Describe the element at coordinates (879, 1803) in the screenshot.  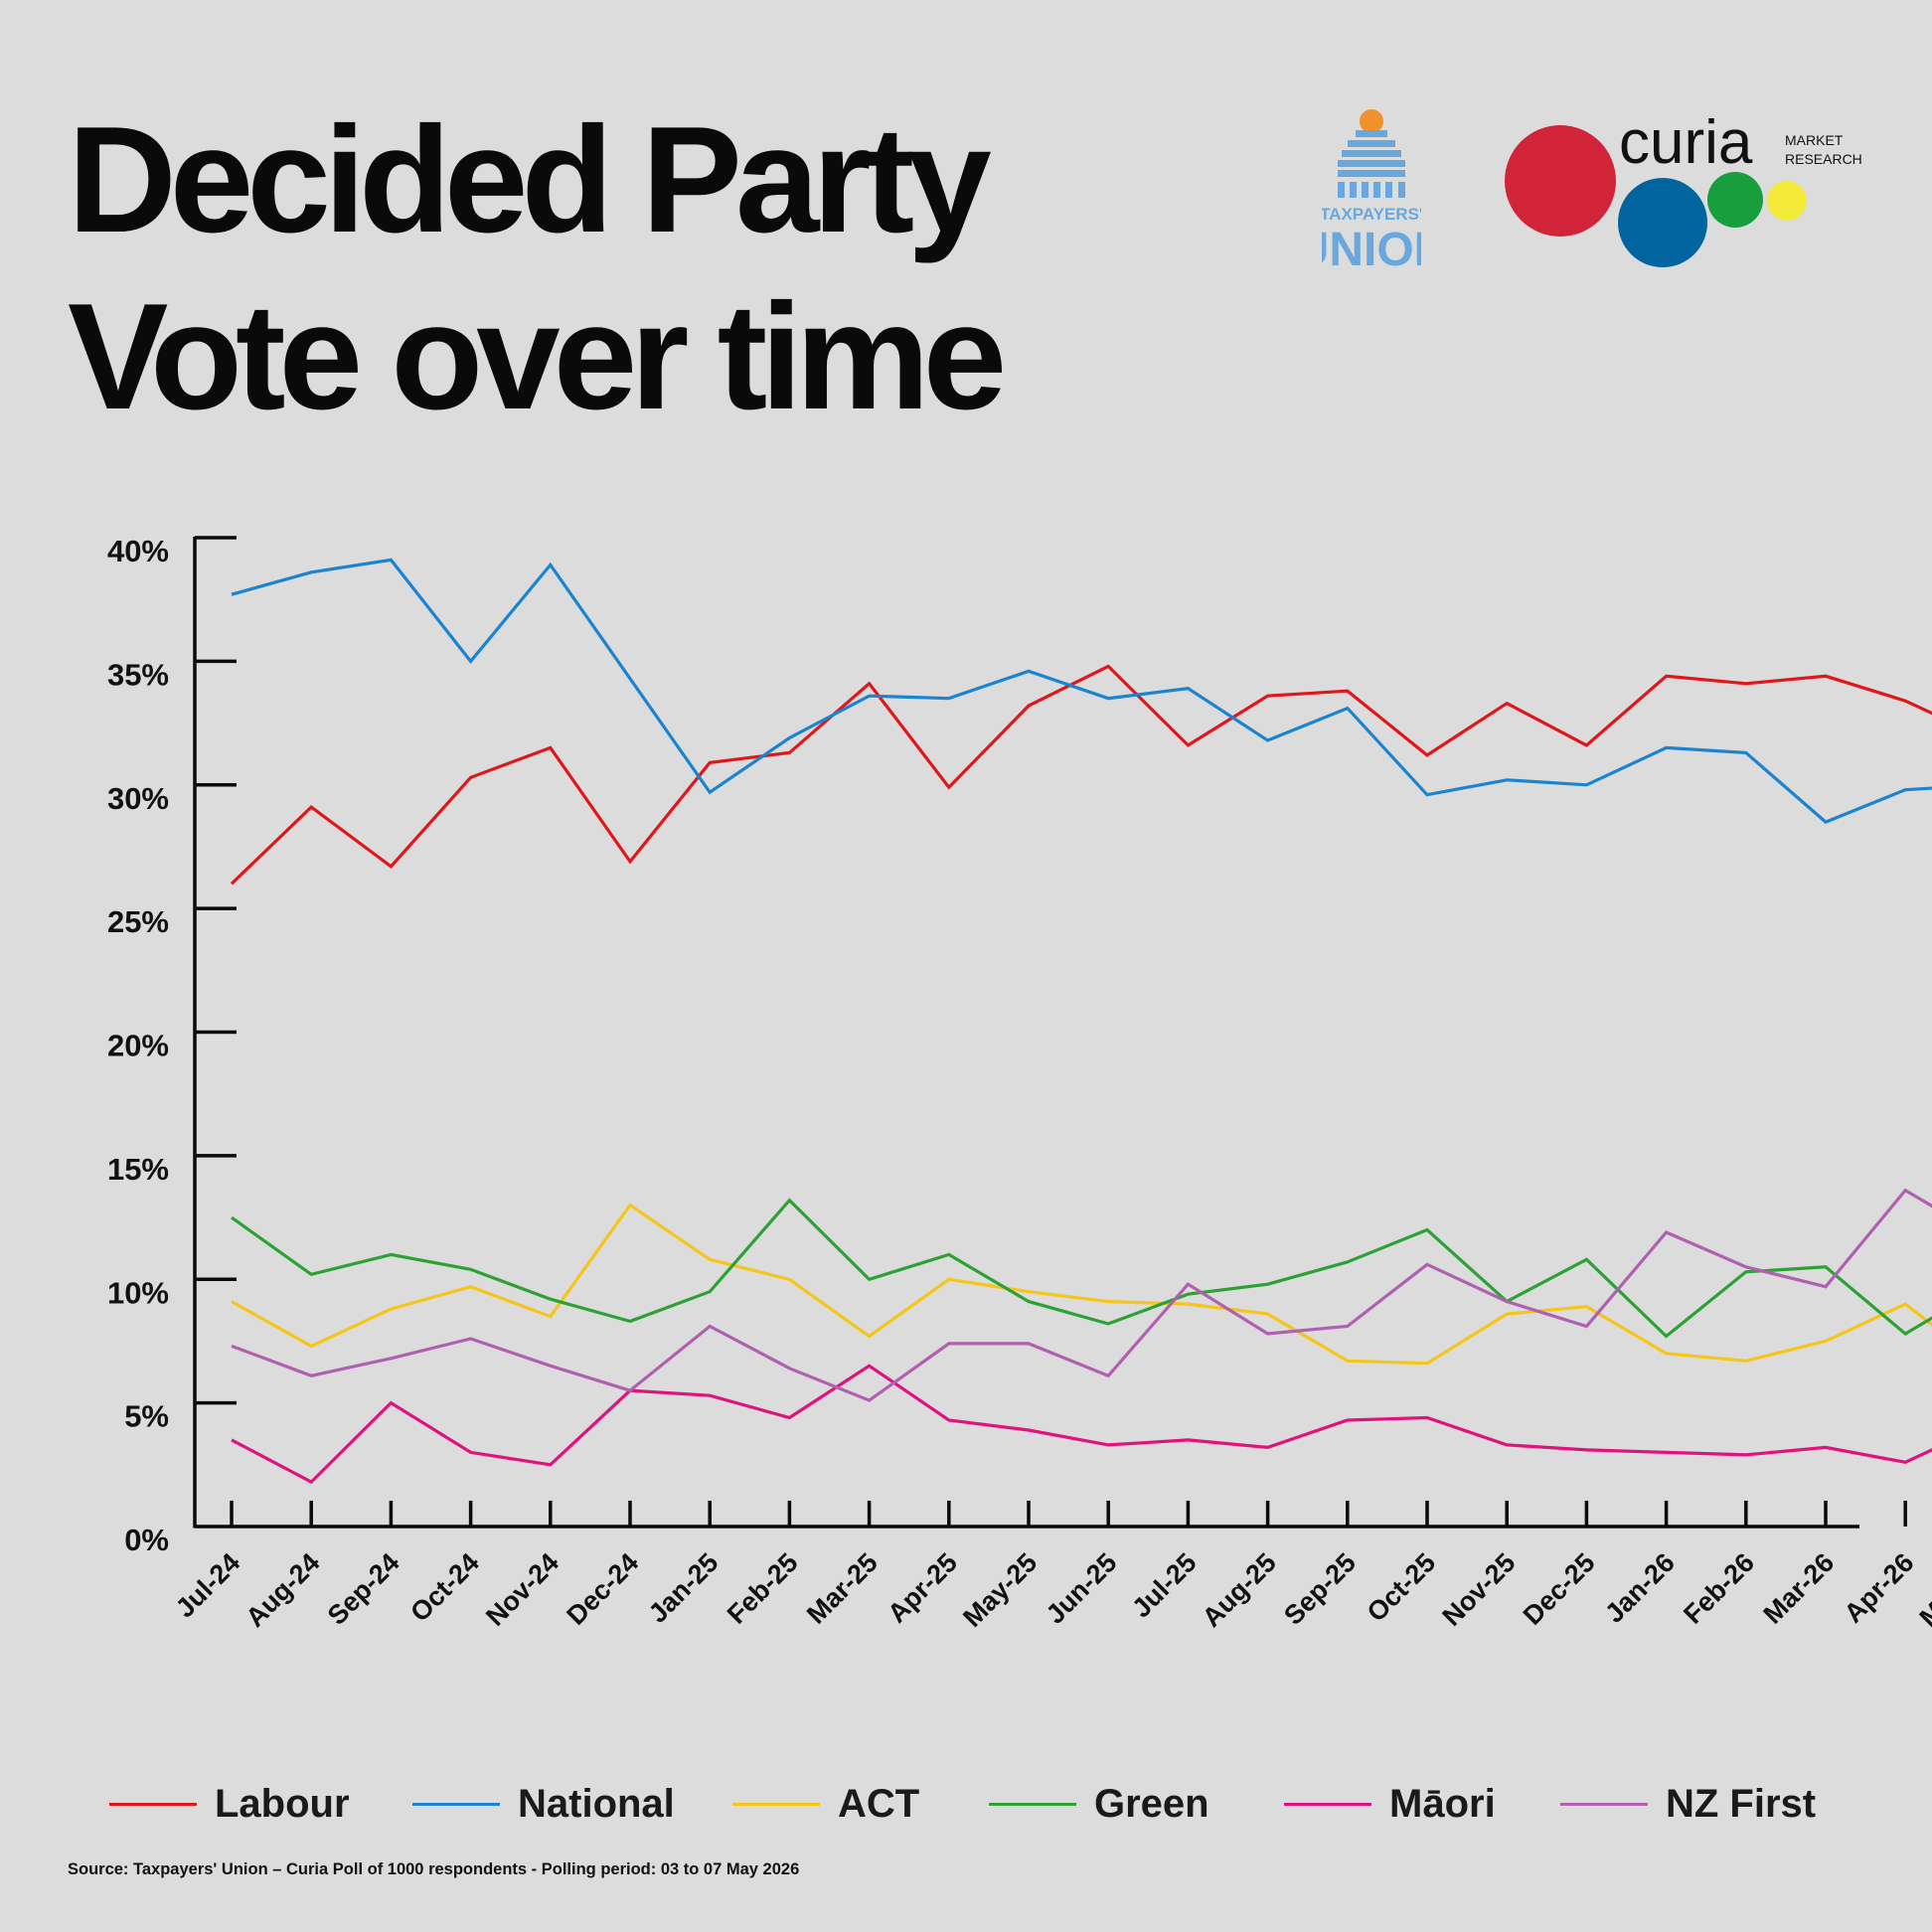
I see `legend-label: ACT` at that location.